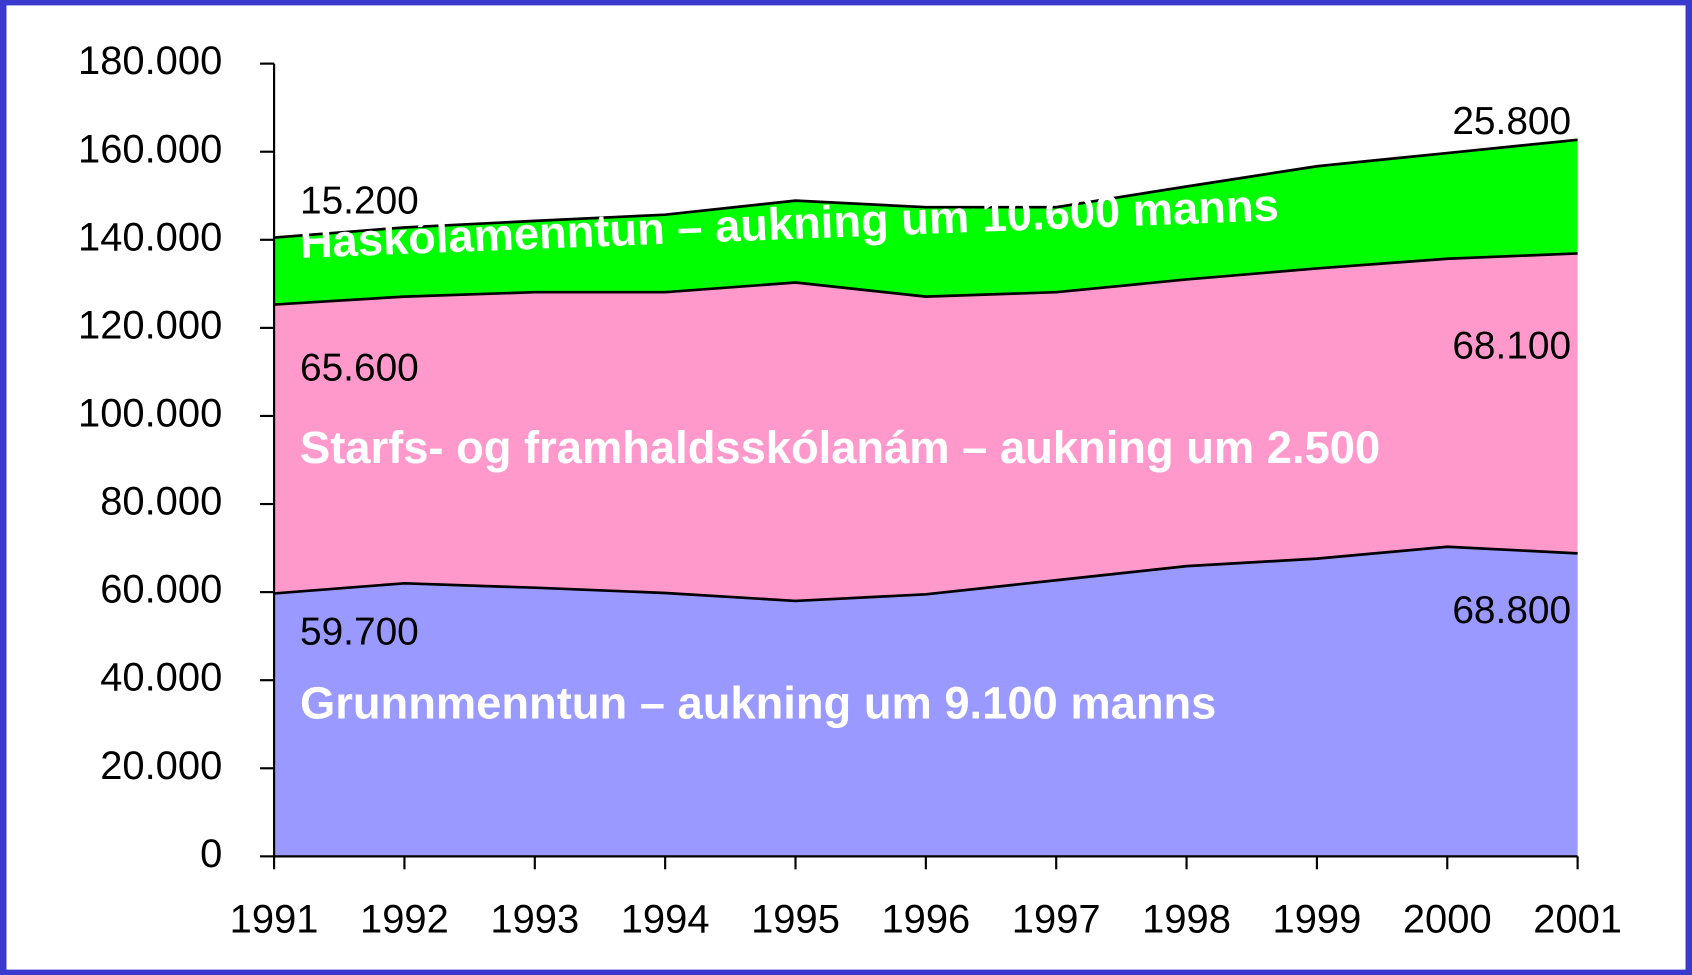  Describe the element at coordinates (1577, 920) in the screenshot. I see `x-tick-label: 2001` at that location.